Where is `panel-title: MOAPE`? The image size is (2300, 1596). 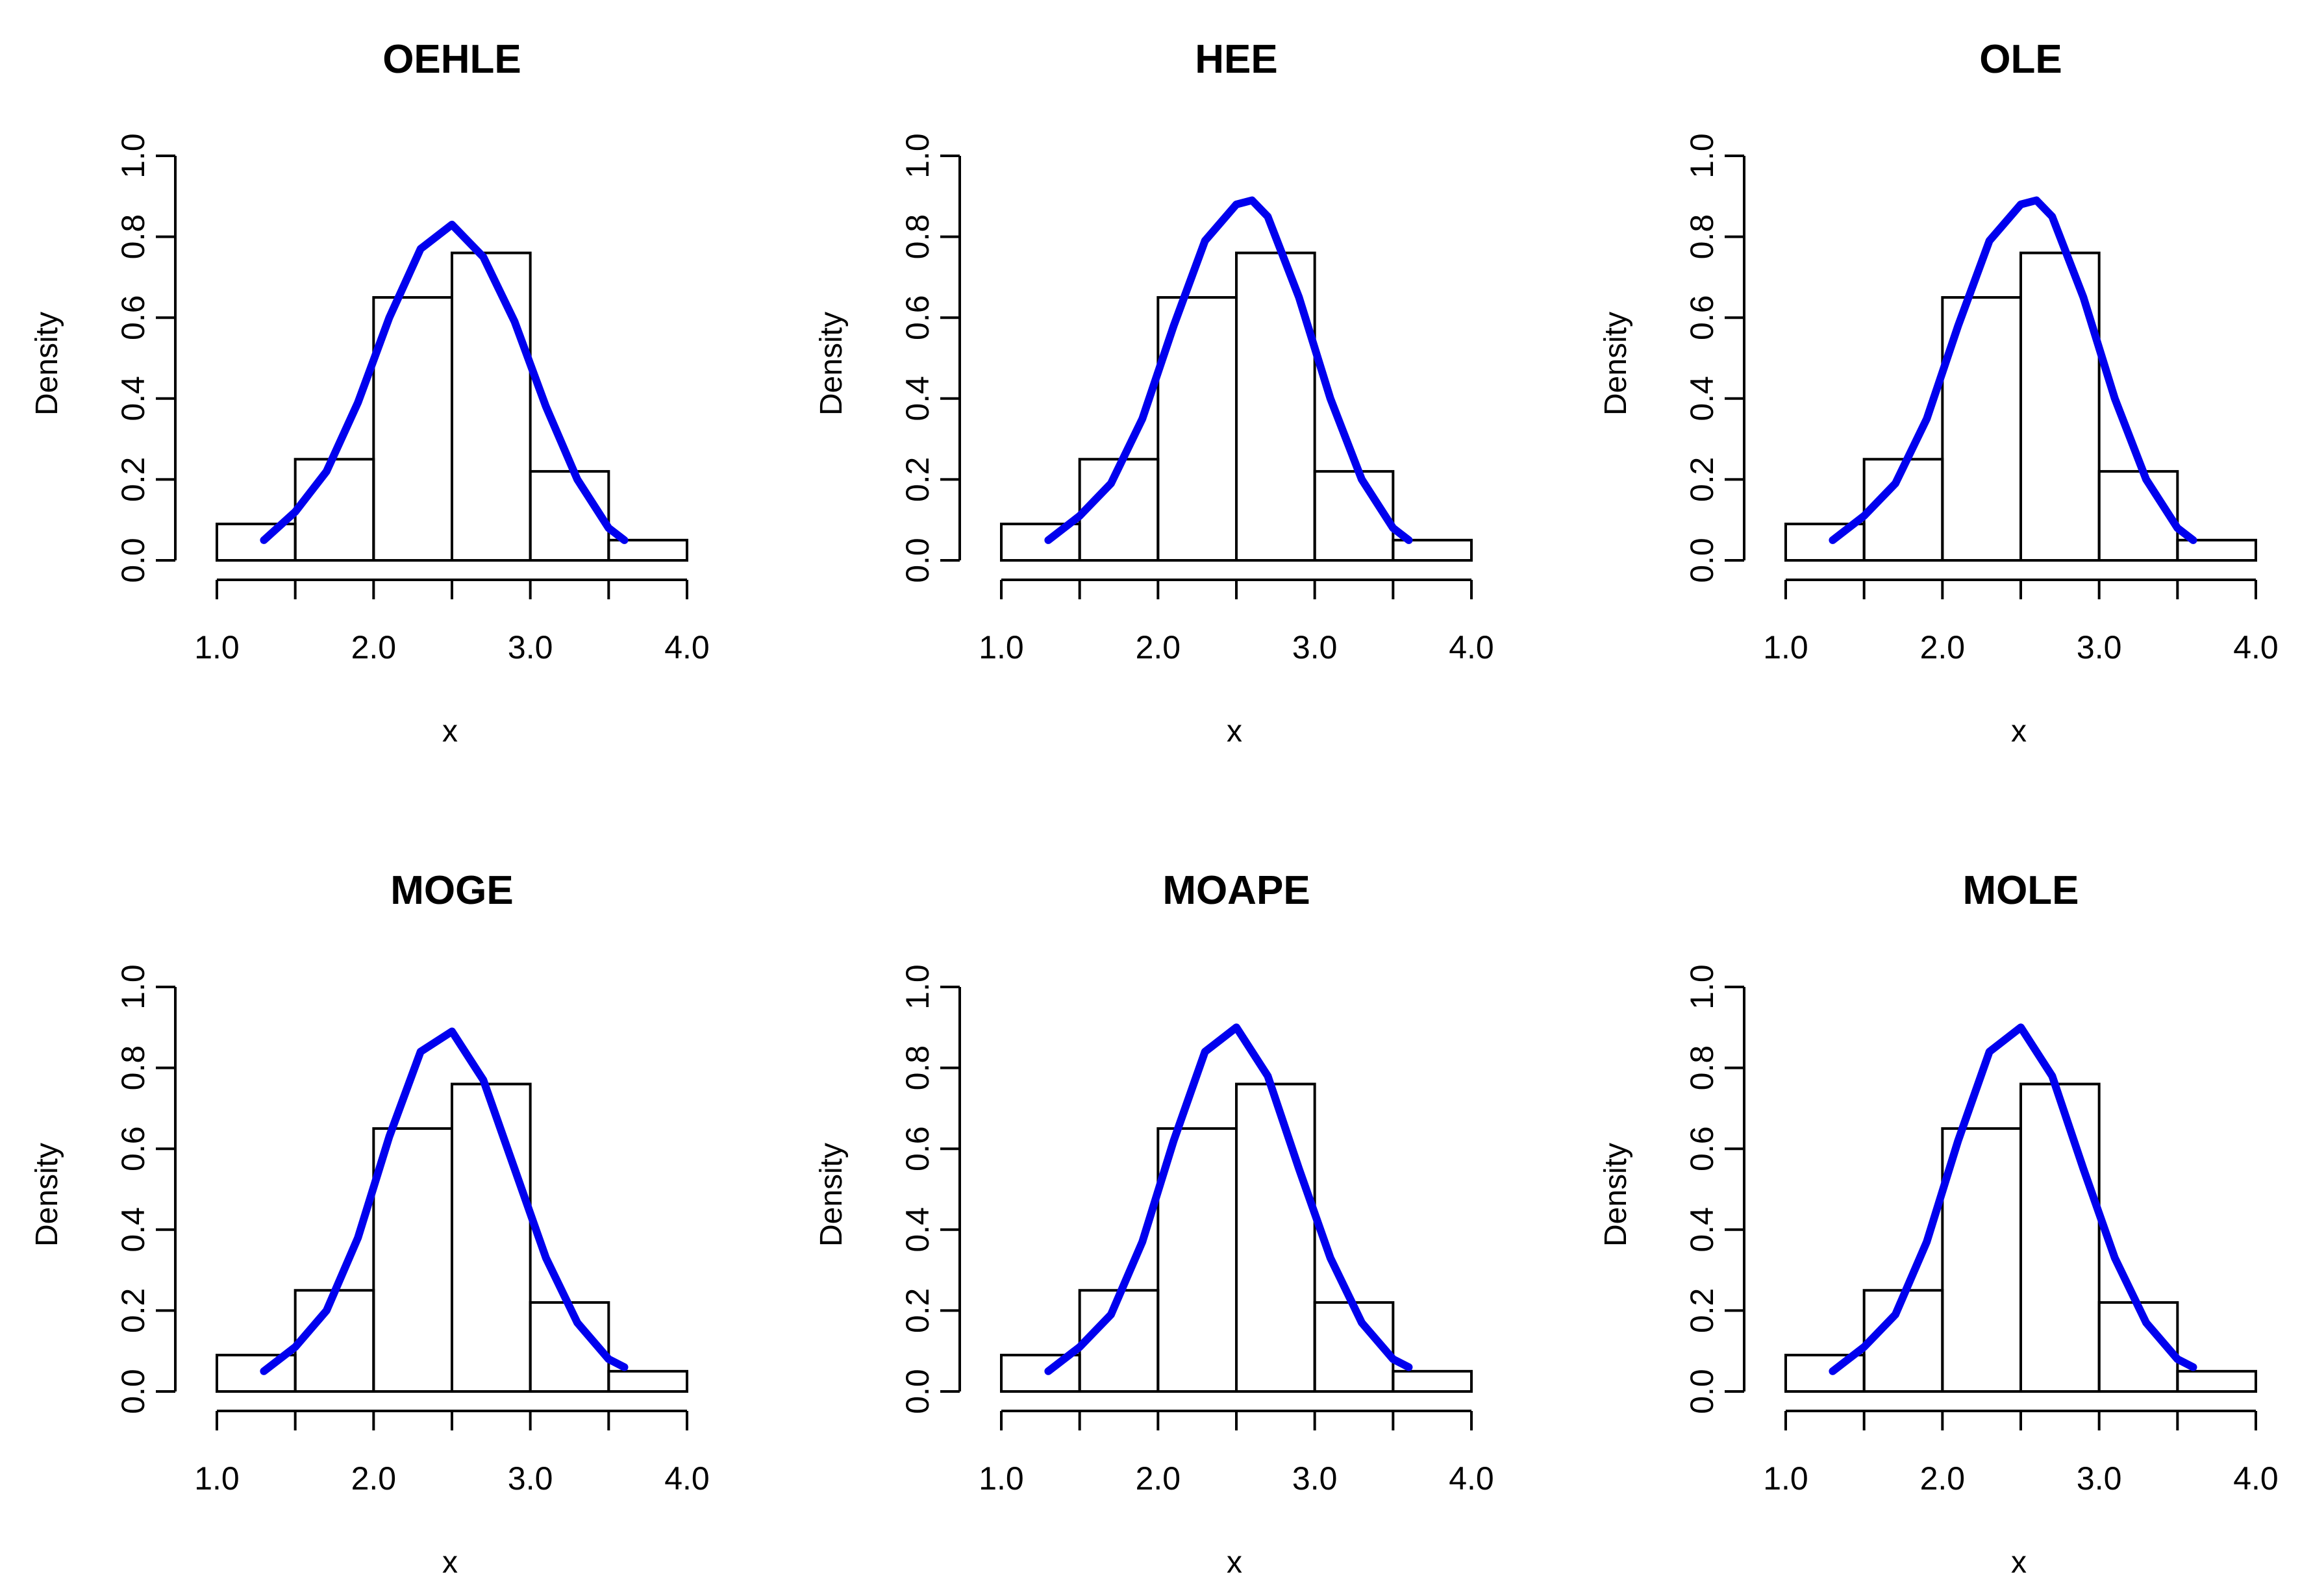
panel-title: MOAPE is located at coordinates (1236, 890).